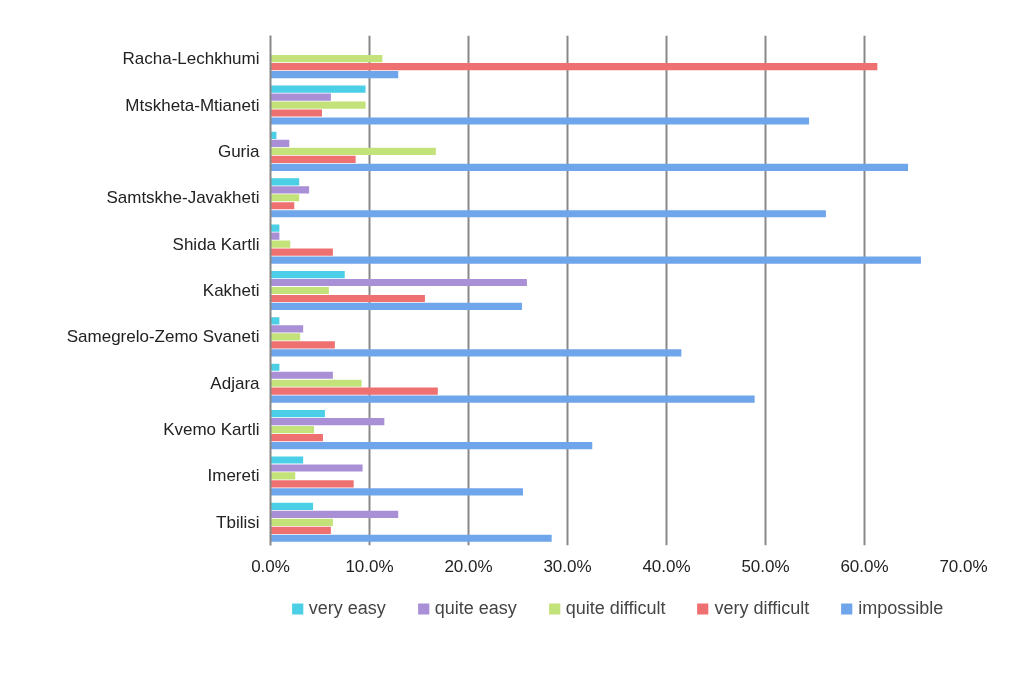 This screenshot has width=1031, height=690. What do you see at coordinates (239, 151) in the screenshot?
I see `y-tick-label: Guria` at bounding box center [239, 151].